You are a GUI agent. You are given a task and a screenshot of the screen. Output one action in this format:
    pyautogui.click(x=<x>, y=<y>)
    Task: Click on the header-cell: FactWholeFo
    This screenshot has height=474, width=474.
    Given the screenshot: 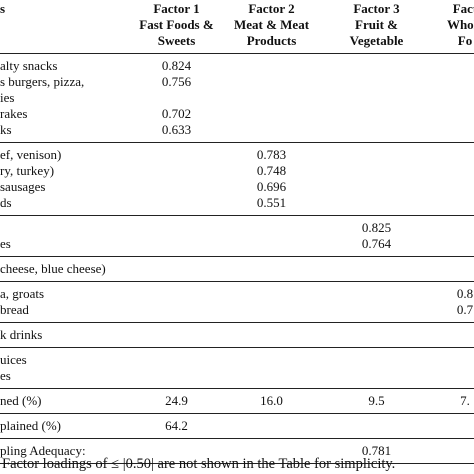 What is the action you would take?
    pyautogui.click(x=454, y=27)
    